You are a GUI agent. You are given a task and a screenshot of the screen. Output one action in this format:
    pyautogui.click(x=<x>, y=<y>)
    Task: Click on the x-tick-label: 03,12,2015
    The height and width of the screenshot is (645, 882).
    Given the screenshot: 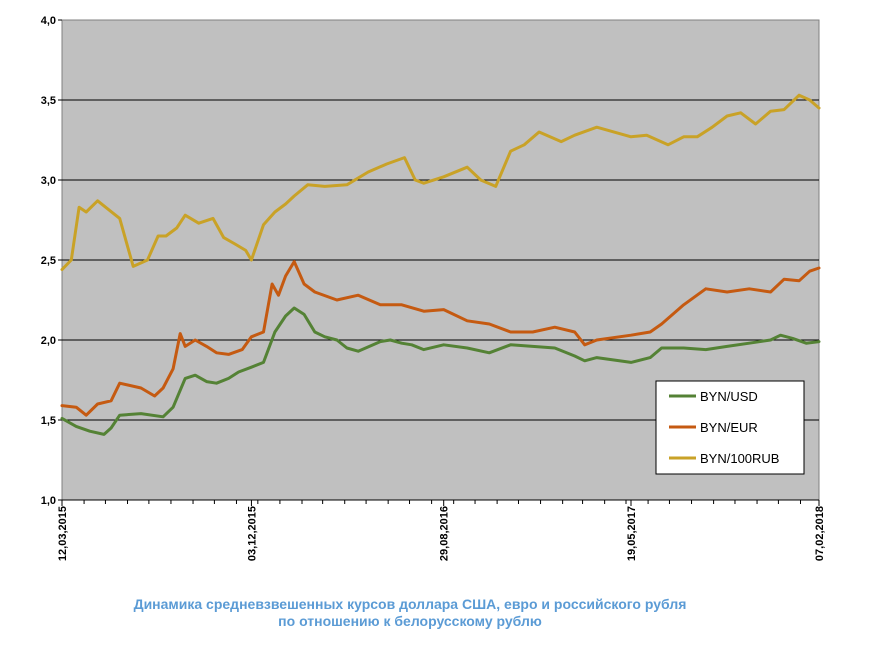 What is the action you would take?
    pyautogui.click(x=252, y=533)
    